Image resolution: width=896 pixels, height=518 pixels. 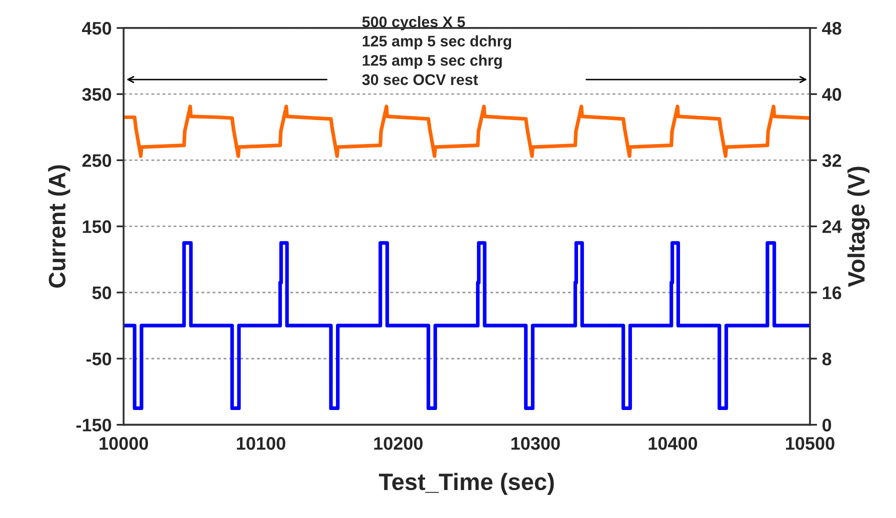 What do you see at coordinates (673, 443) in the screenshot?
I see `x-tick-label: 10400` at bounding box center [673, 443].